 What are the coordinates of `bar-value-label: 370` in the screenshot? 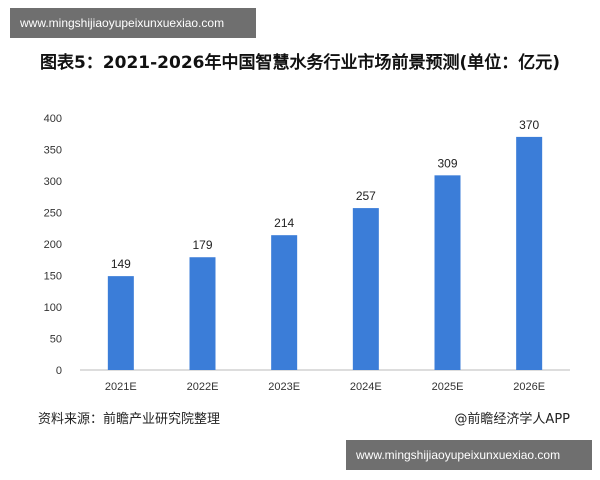 It's located at (529, 125).